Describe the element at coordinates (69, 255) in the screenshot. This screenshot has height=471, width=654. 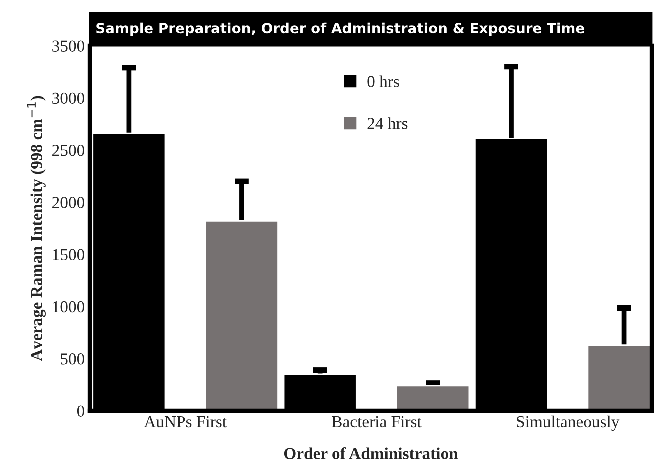
I see `y-tick-label: 1500` at that location.